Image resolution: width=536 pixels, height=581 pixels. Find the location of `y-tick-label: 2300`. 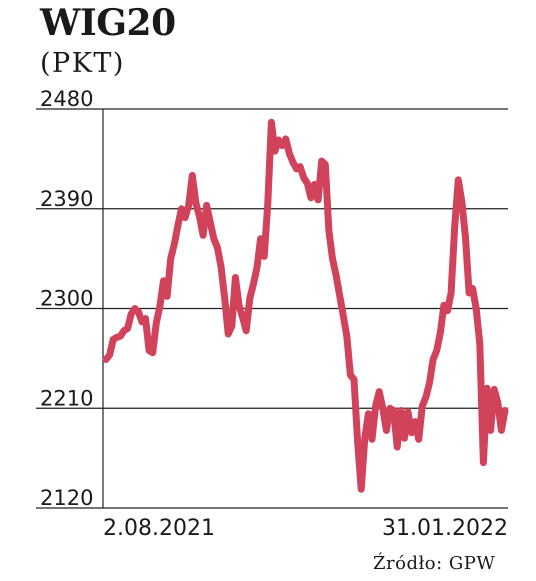

y-tick-label: 2300 is located at coordinates (66, 299).